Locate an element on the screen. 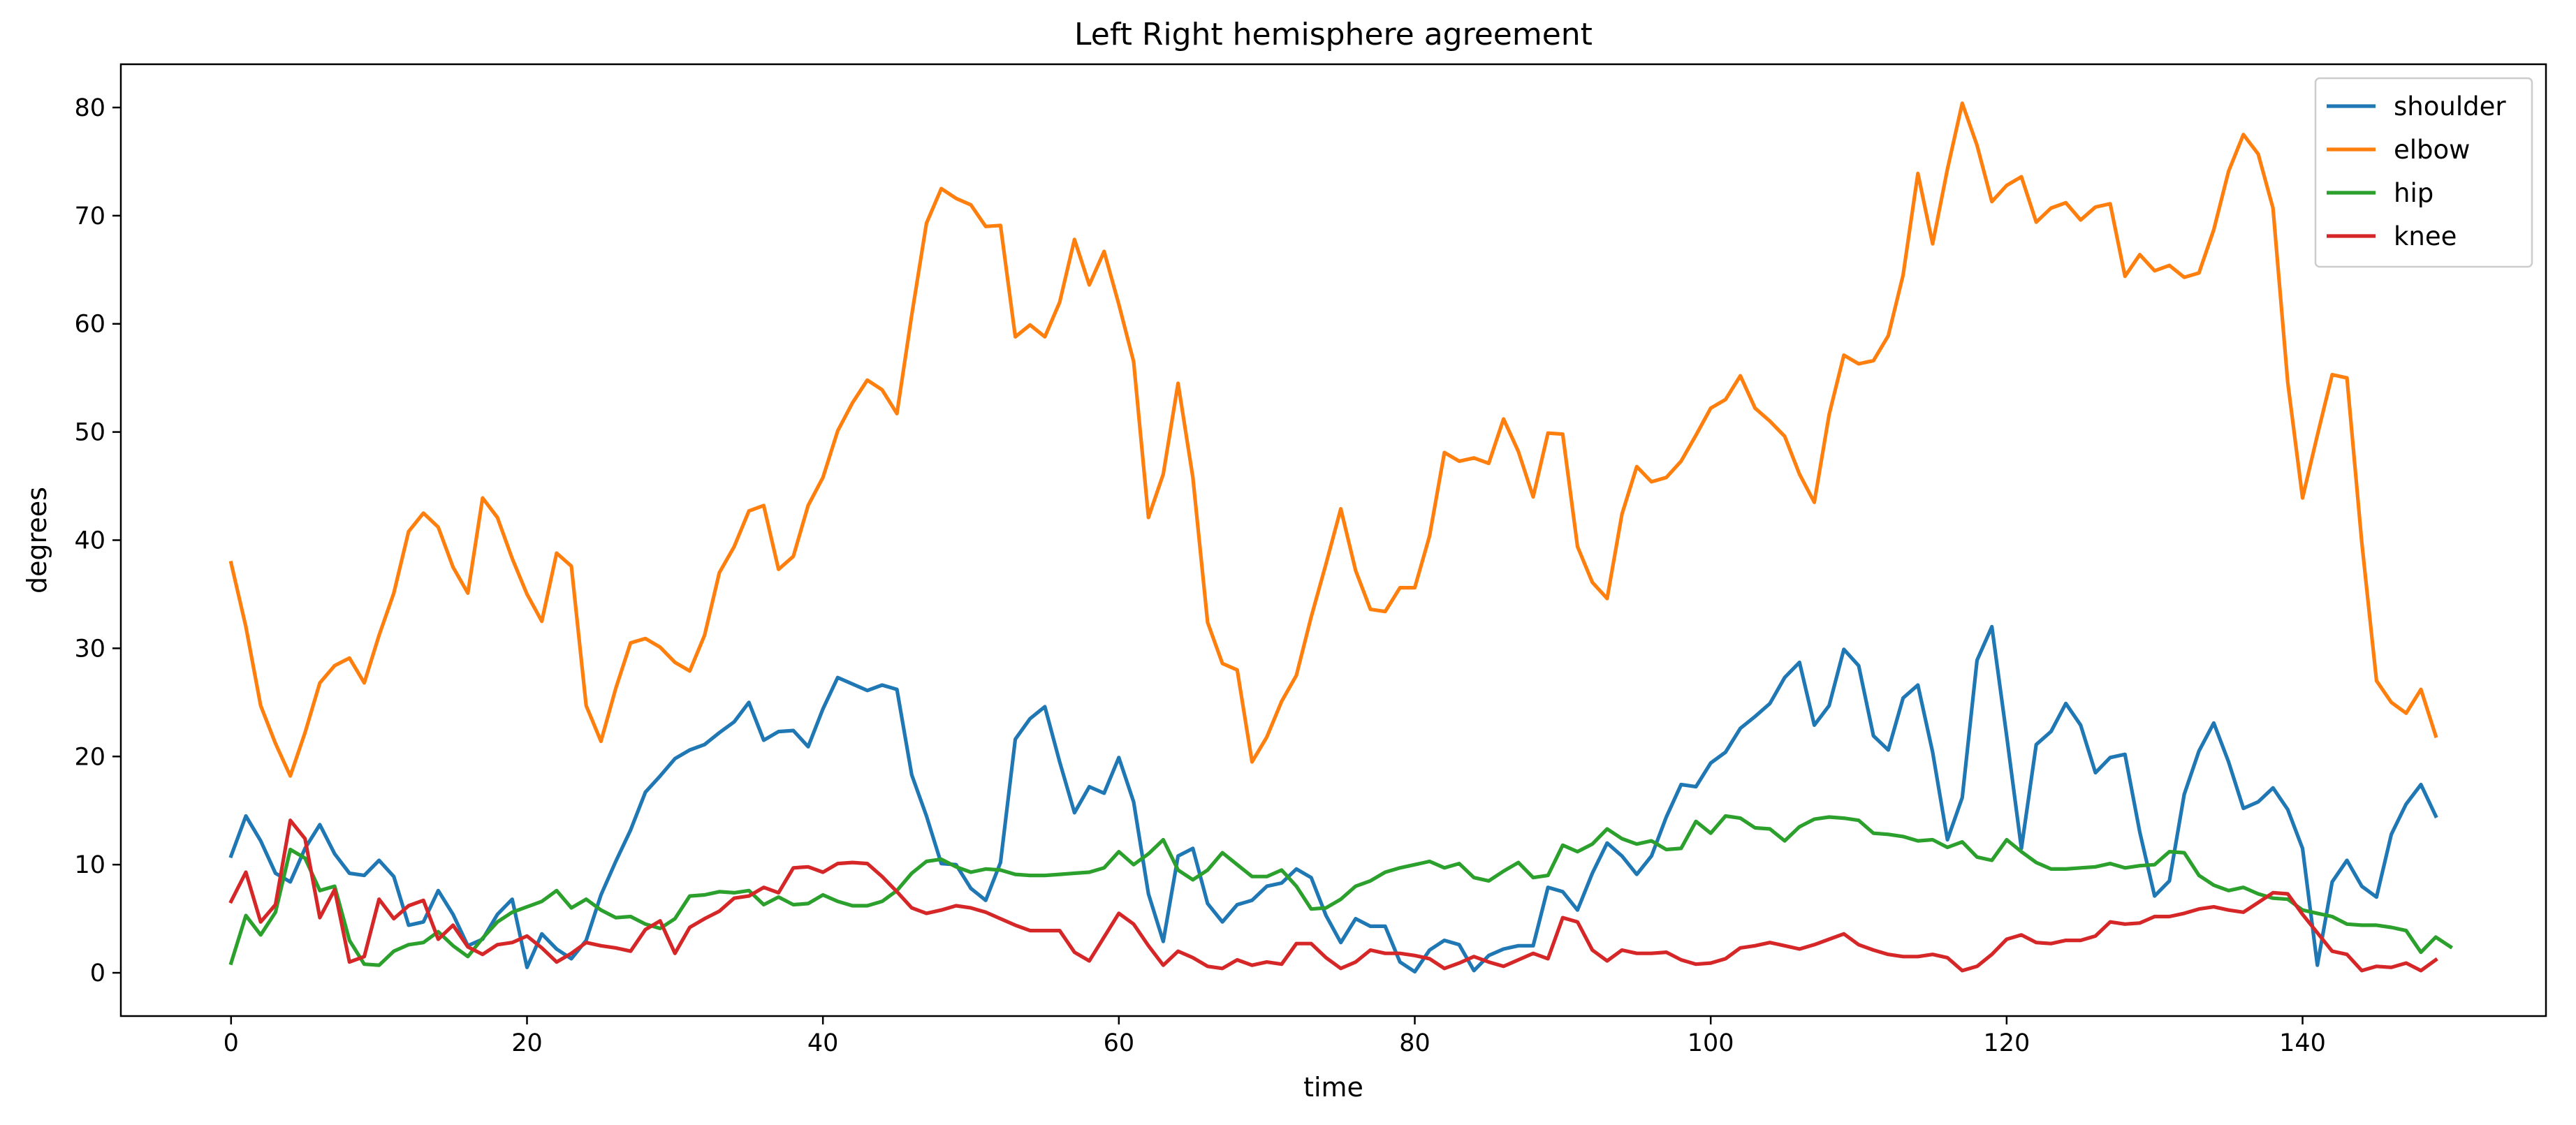 The width and height of the screenshot is (2576, 1125). y-tick-label: 30 is located at coordinates (89, 649).